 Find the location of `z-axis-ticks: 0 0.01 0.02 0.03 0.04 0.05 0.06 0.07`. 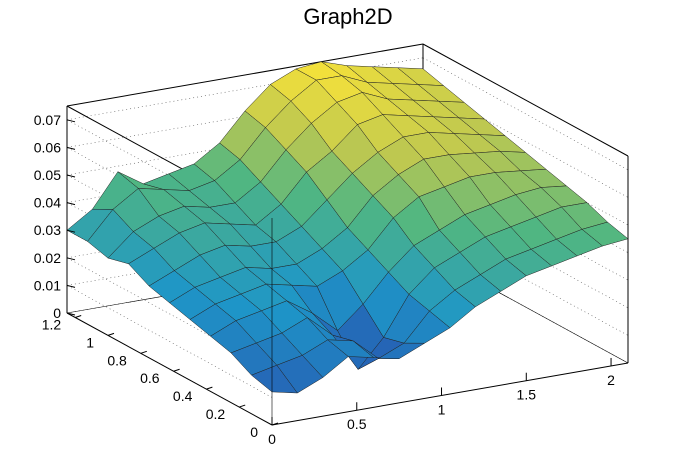

z-axis-ticks: 0 0.01 0.02 0.03 0.04 0.05 0.06 0.07 is located at coordinates (55, 216).